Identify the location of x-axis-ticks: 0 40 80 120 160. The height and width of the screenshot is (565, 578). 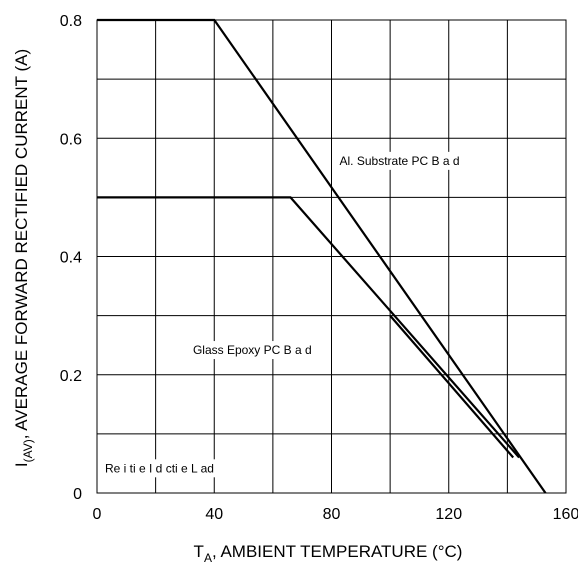
(335, 514).